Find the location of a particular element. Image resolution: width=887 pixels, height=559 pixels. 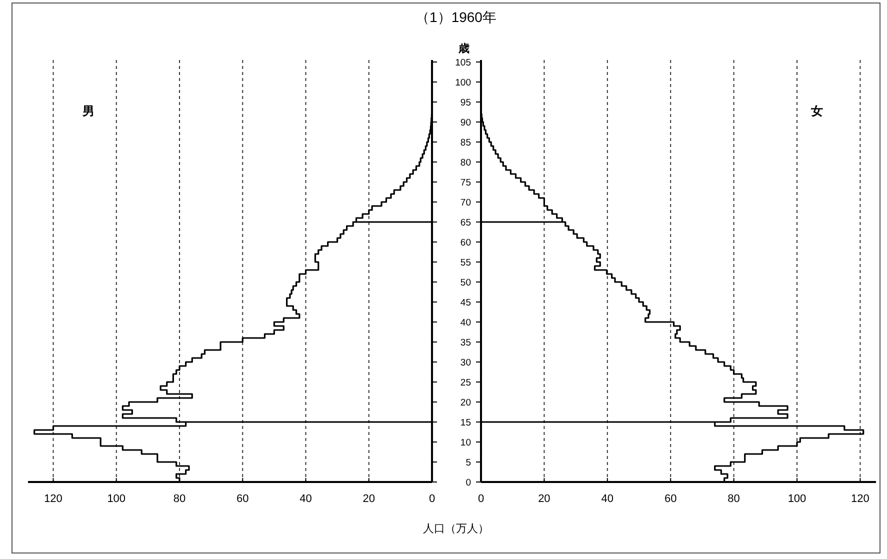

y-tick-label: 85 is located at coordinates (465, 143).